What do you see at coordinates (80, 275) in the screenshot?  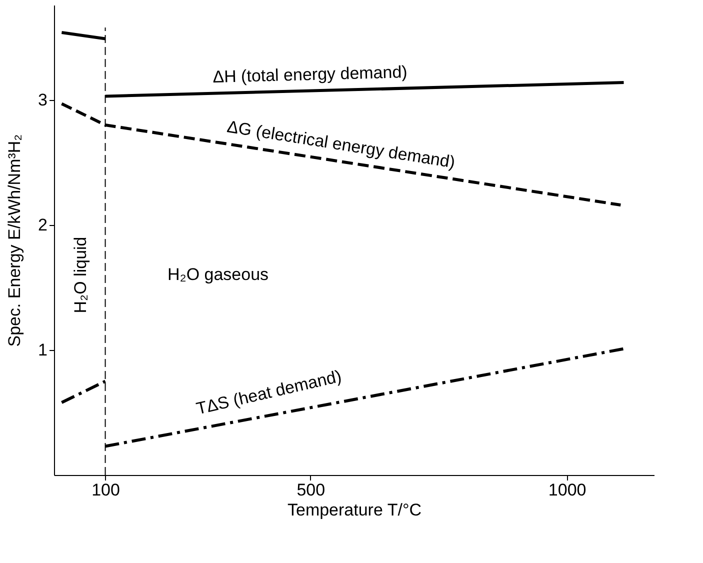 I see `annotation: H₂O liquid` at bounding box center [80, 275].